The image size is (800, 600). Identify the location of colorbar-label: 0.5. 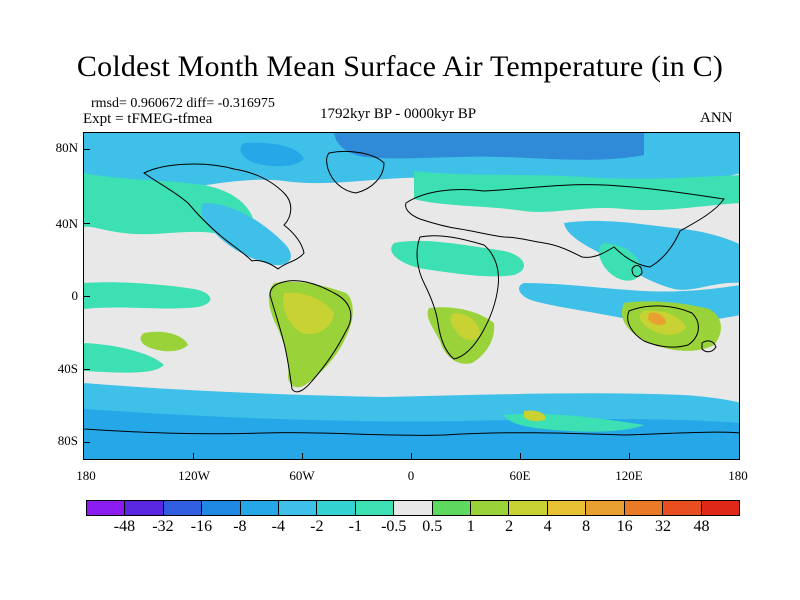
(432, 526).